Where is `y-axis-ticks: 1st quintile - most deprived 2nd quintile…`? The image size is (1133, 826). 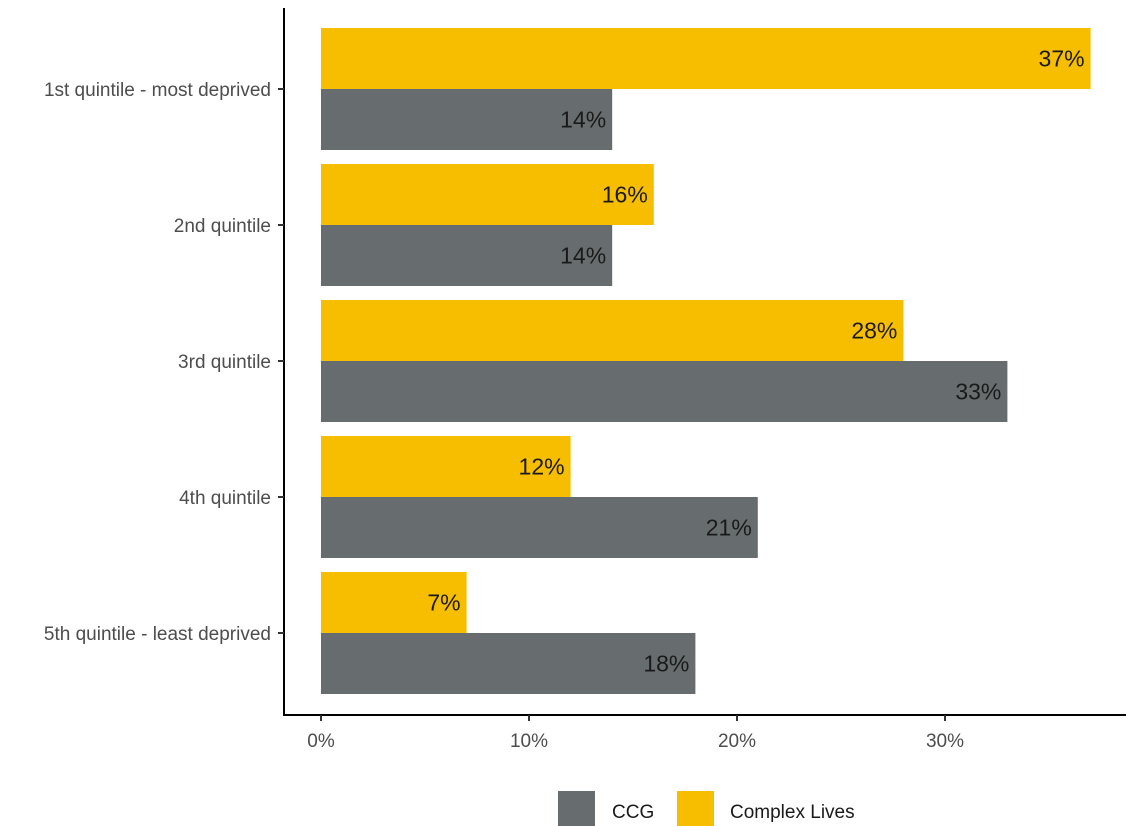 y-axis-ticks: 1st quintile - most deprived 2nd quintile… is located at coordinates (164, 362).